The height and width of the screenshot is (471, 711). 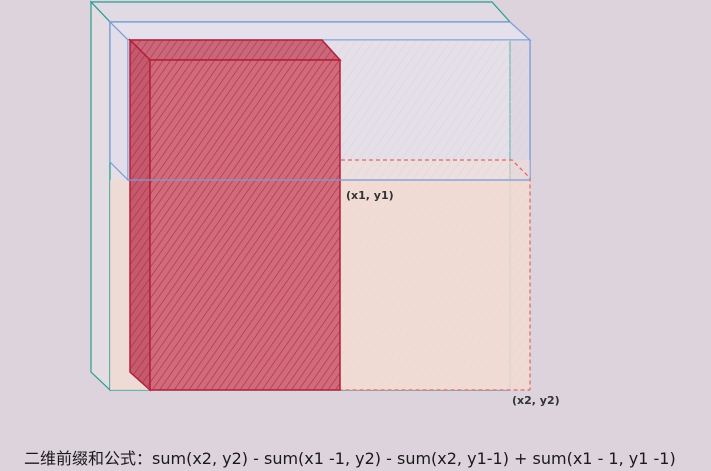 What do you see at coordinates (425, 275) in the screenshot?
I see `query-region` at bounding box center [425, 275].